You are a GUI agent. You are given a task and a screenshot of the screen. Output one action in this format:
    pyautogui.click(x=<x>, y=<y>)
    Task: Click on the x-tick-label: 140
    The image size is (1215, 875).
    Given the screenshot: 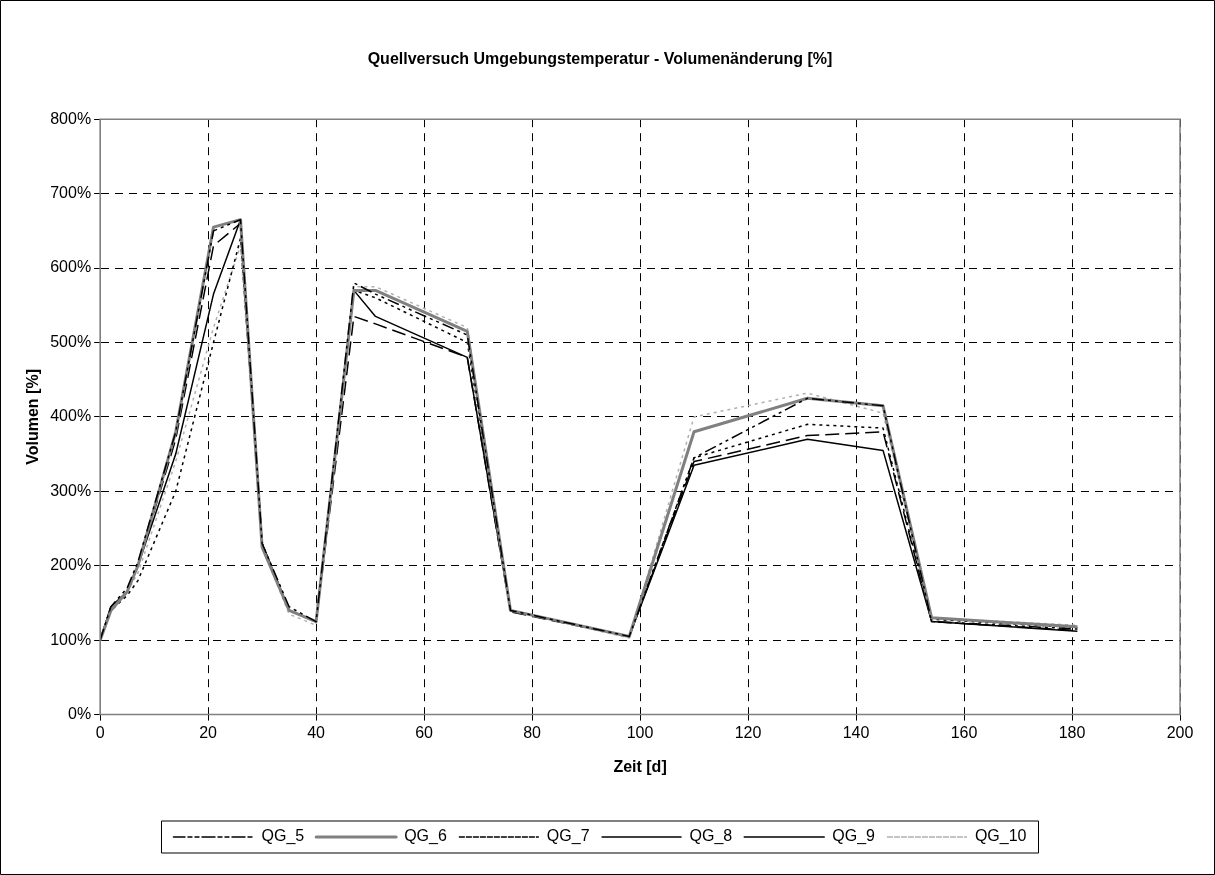 What is the action you would take?
    pyautogui.click(x=856, y=732)
    